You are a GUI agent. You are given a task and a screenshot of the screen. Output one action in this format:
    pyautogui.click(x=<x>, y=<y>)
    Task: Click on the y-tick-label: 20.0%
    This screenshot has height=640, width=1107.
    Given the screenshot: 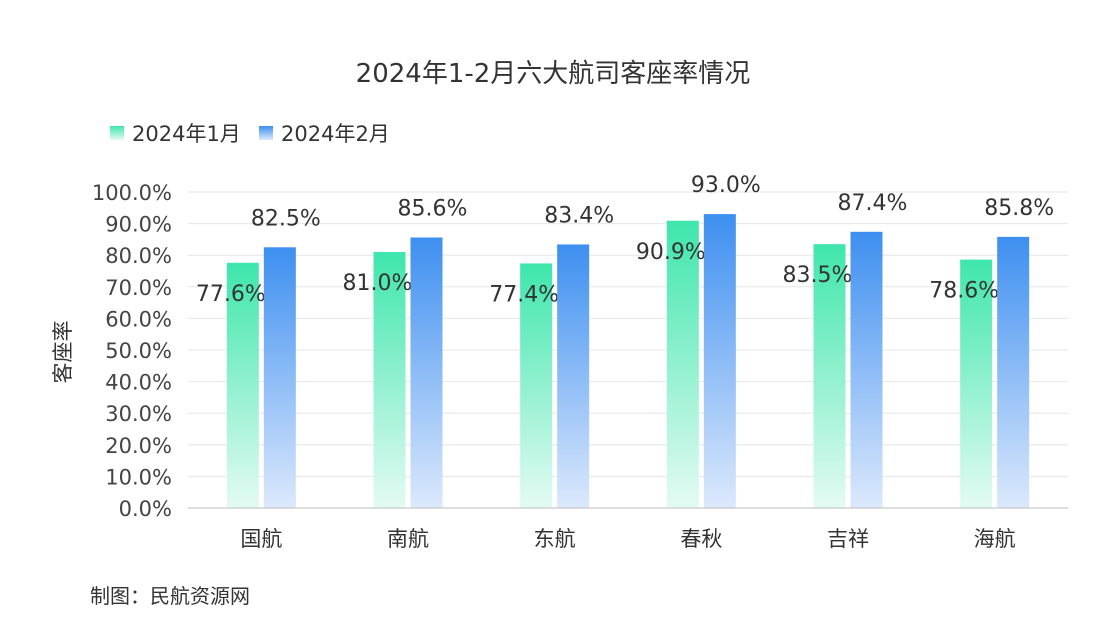 What is the action you would take?
    pyautogui.click(x=138, y=446)
    